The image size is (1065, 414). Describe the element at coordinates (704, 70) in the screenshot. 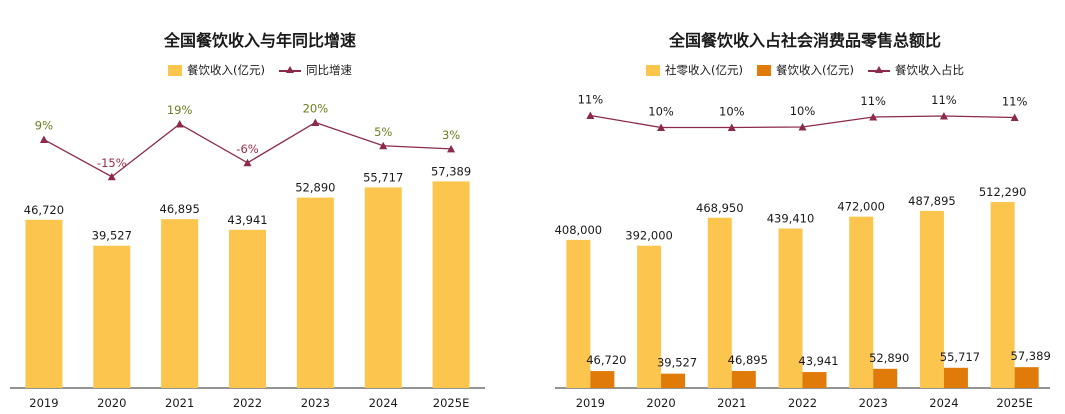

I see `legend-label: 社零收入(亿元)` at that location.